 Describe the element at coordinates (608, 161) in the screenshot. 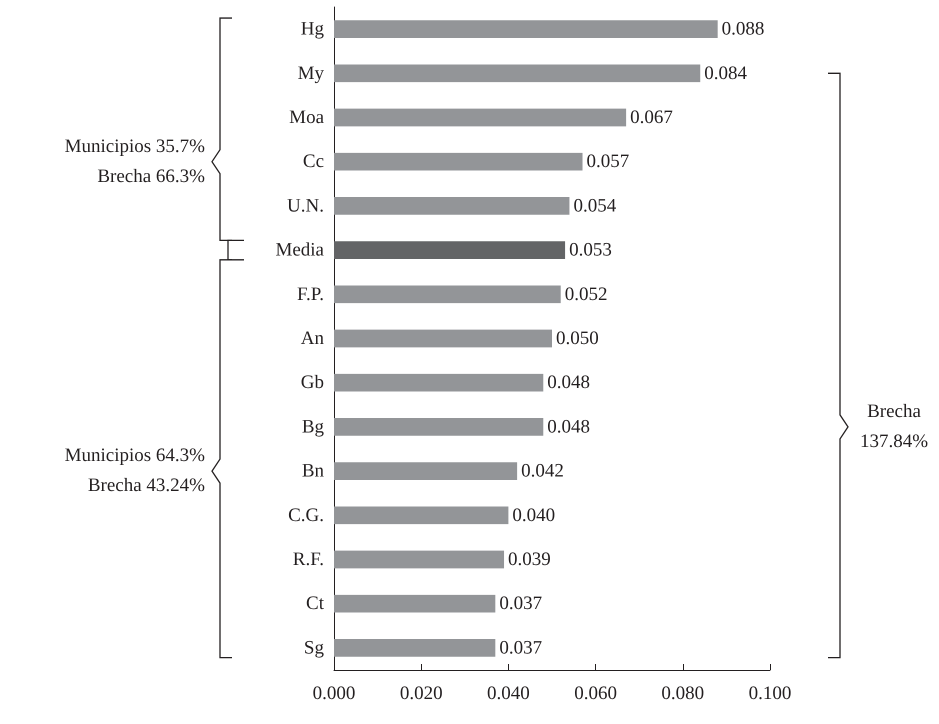

I see `data-label: 0.057` at that location.